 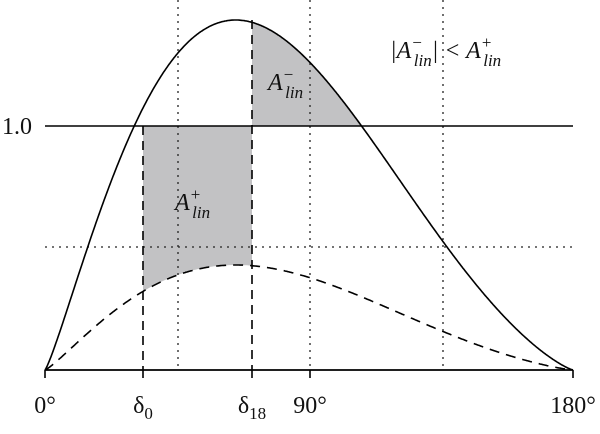 I want to click on region-label: A− lin, so click(x=284, y=83).